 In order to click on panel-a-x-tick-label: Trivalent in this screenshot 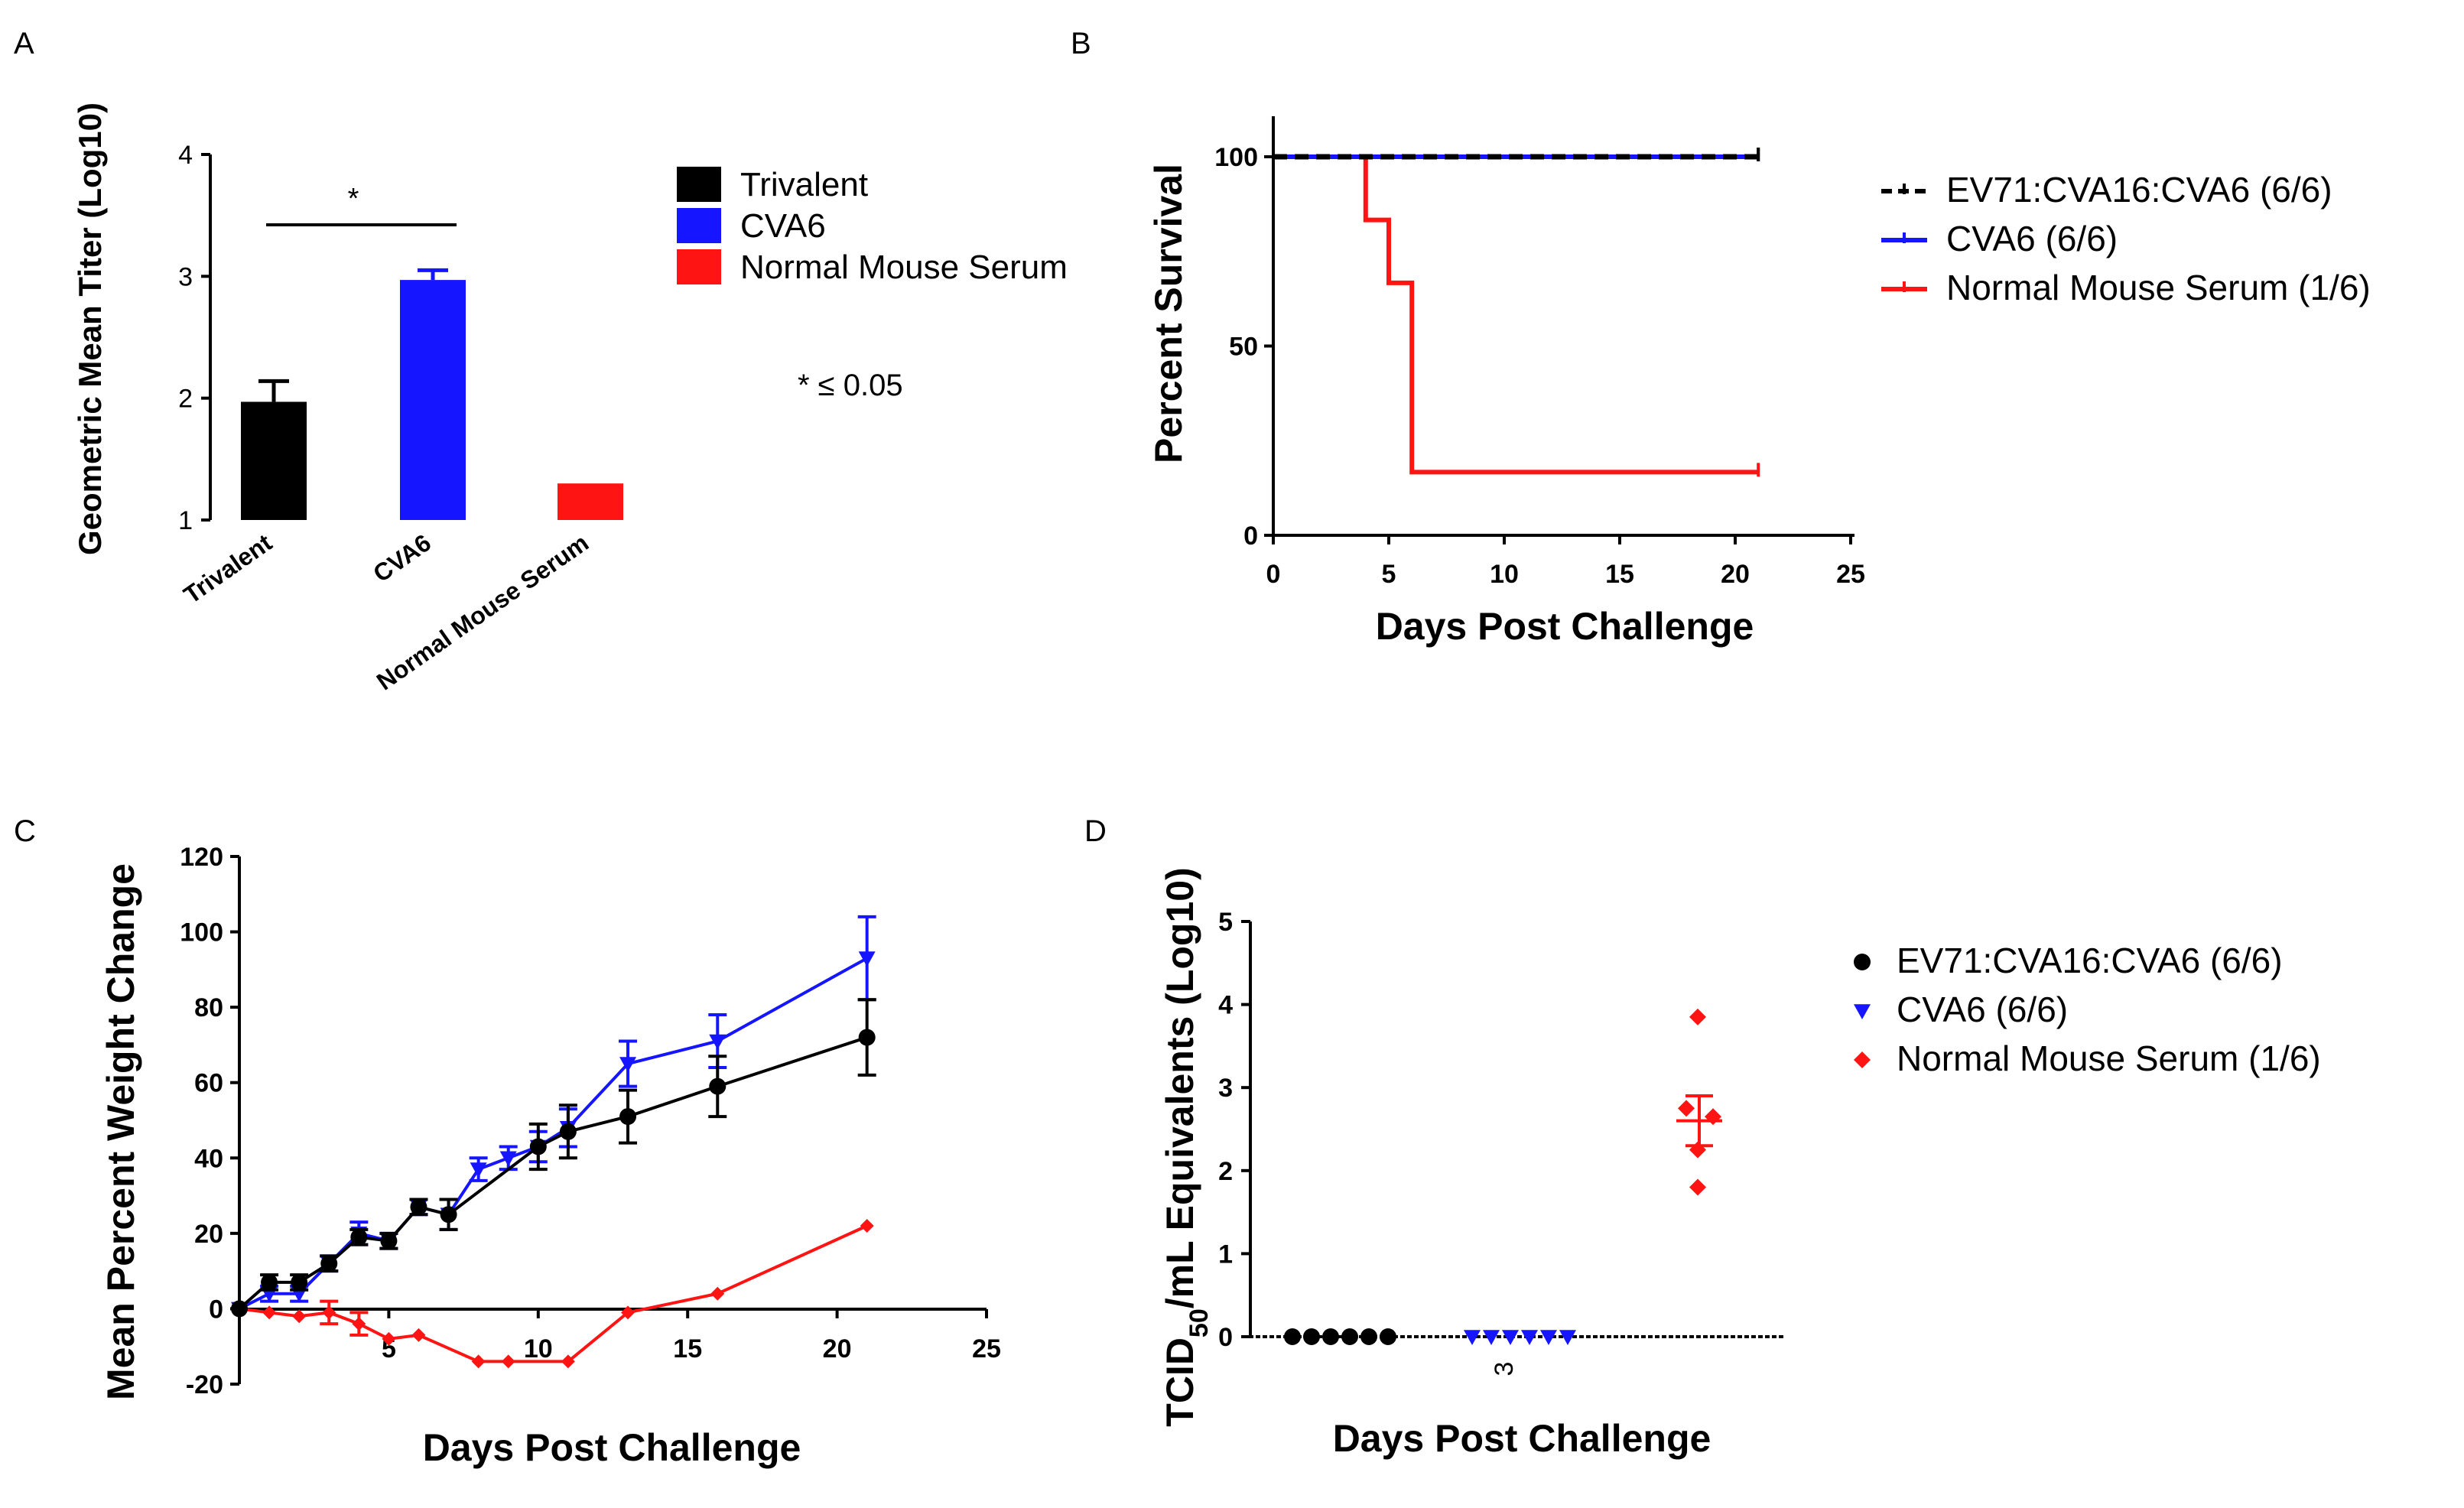, I will do `click(228, 568)`.